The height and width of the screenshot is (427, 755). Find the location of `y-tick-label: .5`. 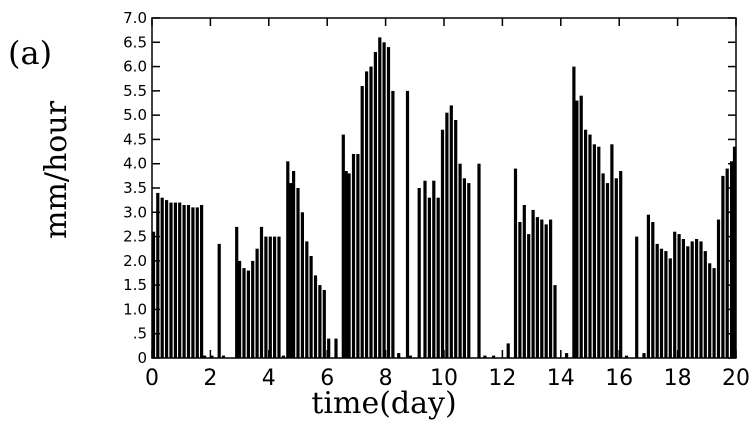

y-tick-label: .5 is located at coordinates (140, 334).